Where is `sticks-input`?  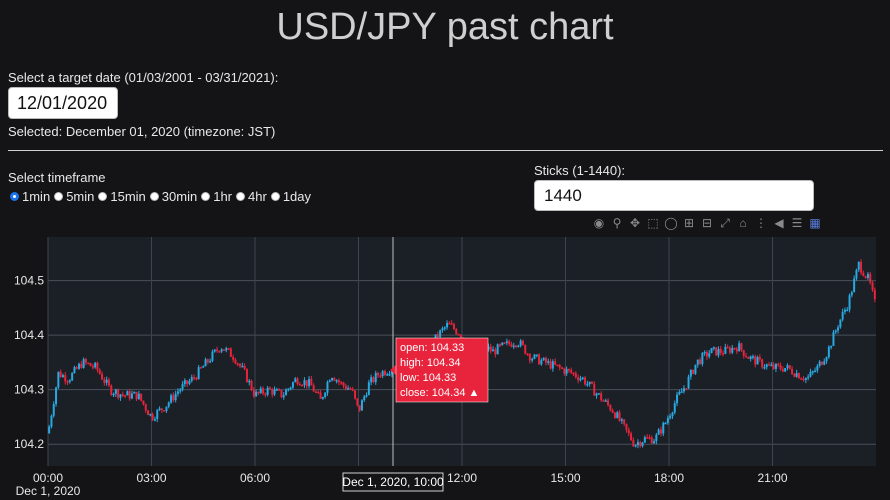 sticks-input is located at coordinates (674, 195).